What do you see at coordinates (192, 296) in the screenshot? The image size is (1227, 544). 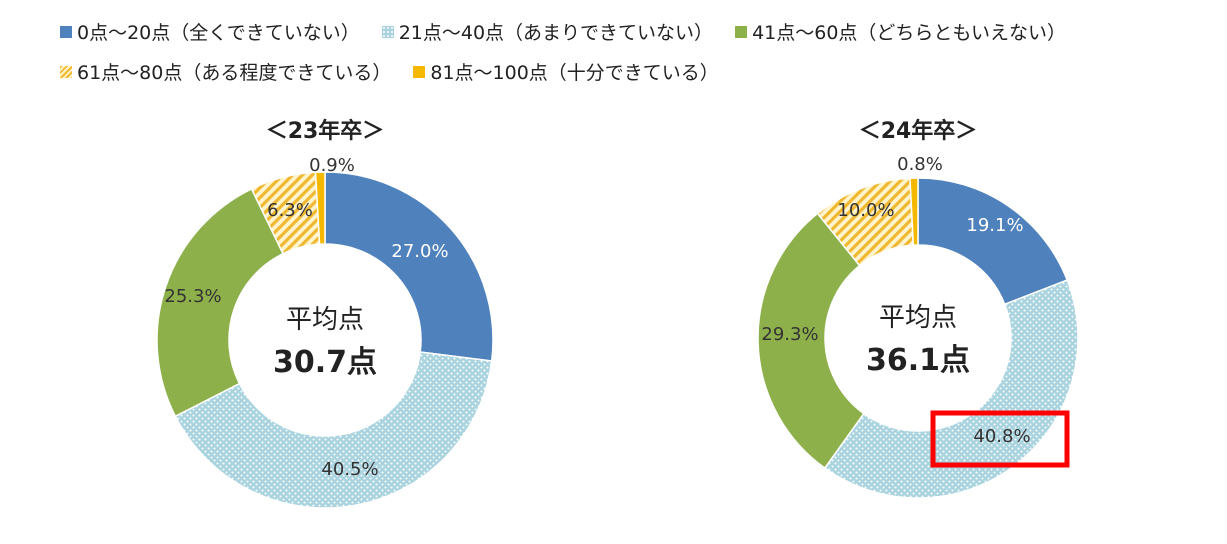 I see `data-label: 25.3%` at bounding box center [192, 296].